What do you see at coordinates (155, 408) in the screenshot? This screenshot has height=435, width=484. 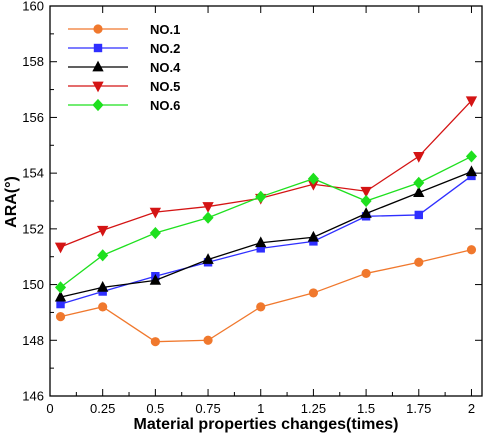 I see `x-tick-label: 0.5` at bounding box center [155, 408].